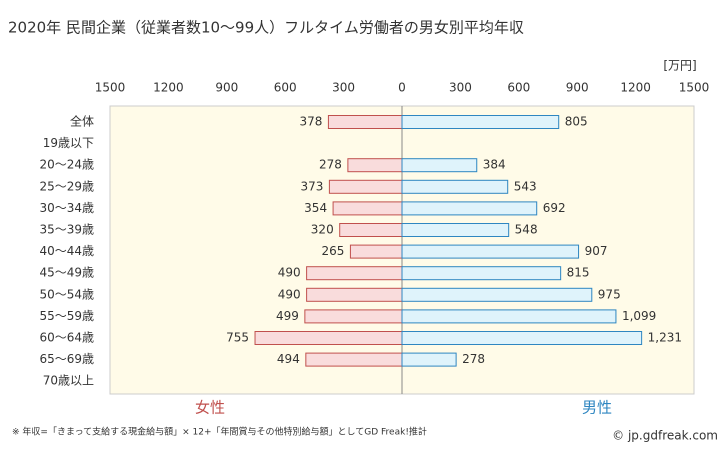 This screenshot has height=451, width=728. Describe the element at coordinates (494, 165) in the screenshot. I see `value-label: 384` at that location.